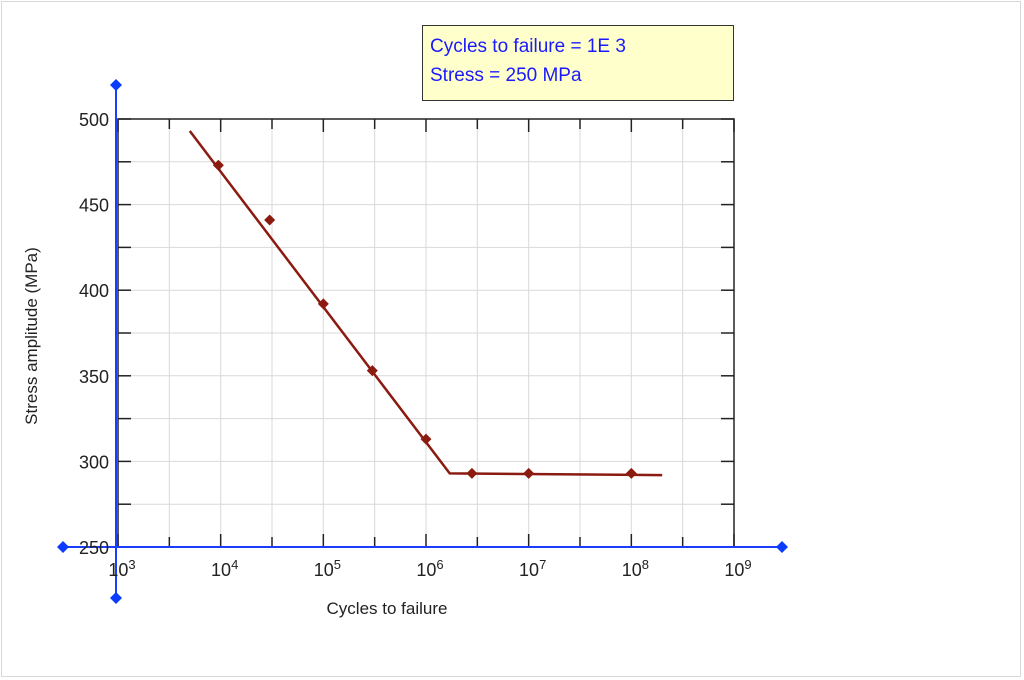 The image size is (1024, 680). I want to click on y-tick-label: 400, so click(94, 291).